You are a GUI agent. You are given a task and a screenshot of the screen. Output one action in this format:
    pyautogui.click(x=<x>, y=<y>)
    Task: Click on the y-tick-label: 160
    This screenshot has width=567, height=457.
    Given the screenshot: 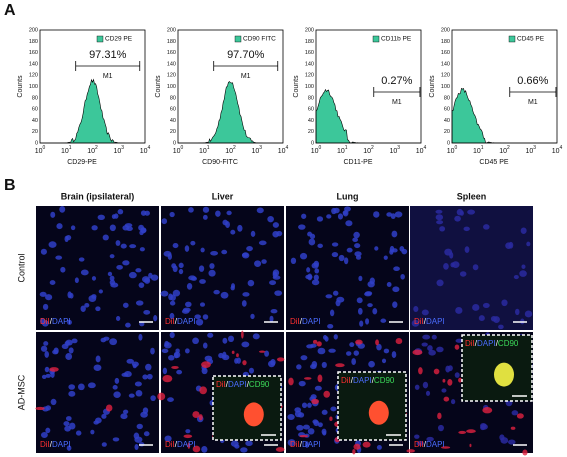 What is the action you would take?
    pyautogui.click(x=33, y=53)
    